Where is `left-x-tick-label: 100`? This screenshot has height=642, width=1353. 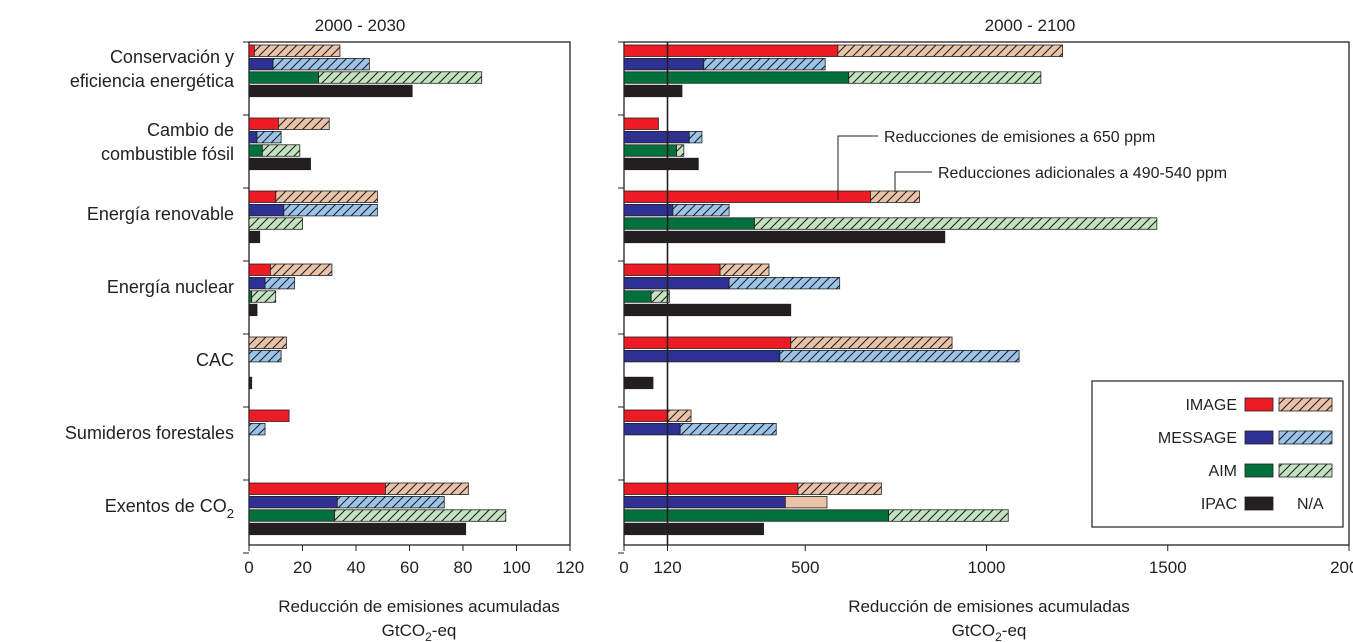
left-x-tick-label: 100 is located at coordinates (516, 567).